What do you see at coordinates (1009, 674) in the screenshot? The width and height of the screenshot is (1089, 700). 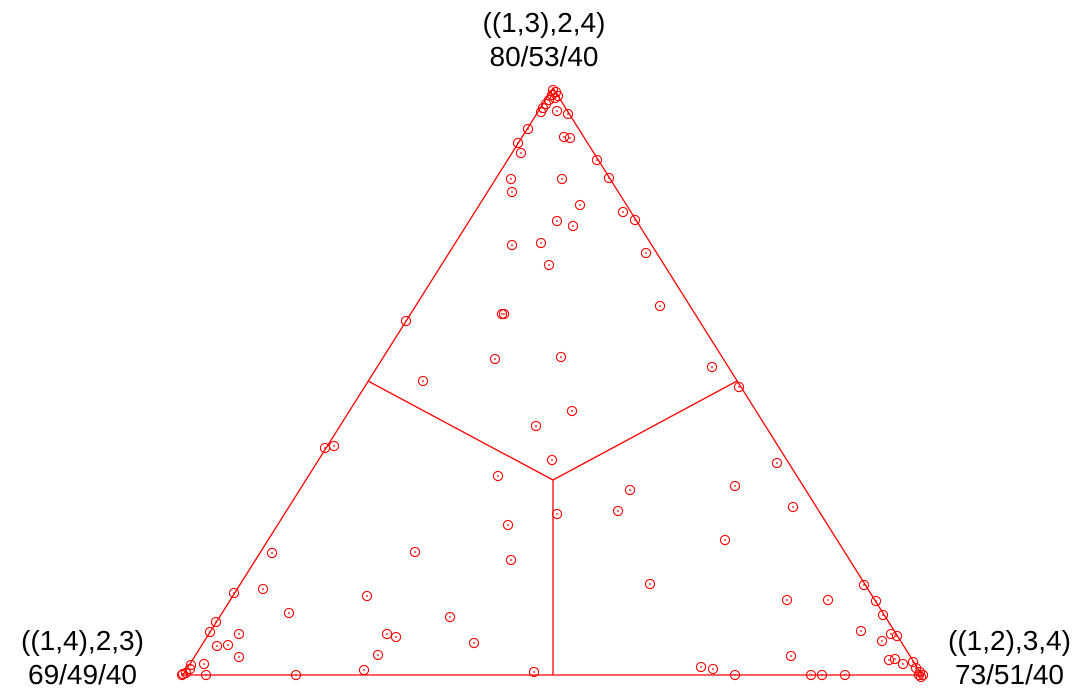 I see `vertex-right-counts: 73/51/40` at bounding box center [1009, 674].